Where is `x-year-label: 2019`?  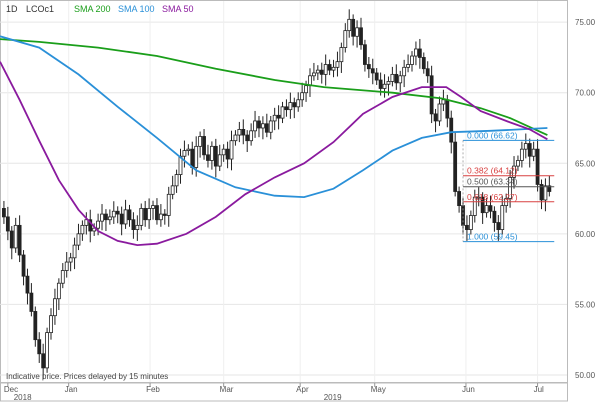
x-year-label: 2019 is located at coordinates (333, 397).